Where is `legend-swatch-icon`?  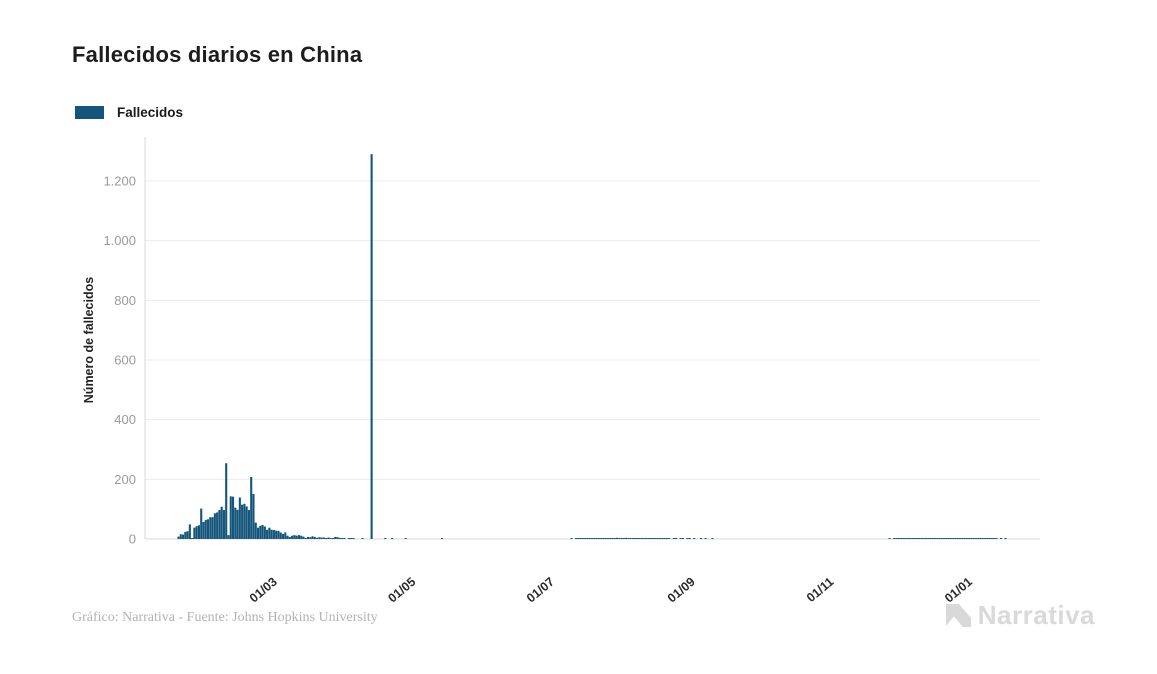 legend-swatch-icon is located at coordinates (89, 112).